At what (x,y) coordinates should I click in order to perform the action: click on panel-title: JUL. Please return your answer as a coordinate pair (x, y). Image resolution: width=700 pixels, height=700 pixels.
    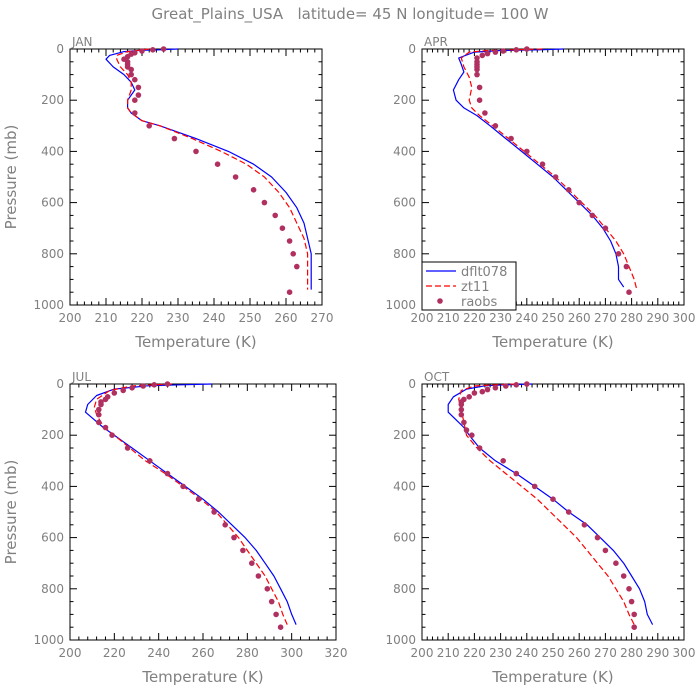
    Looking at the image, I should click on (81, 377).